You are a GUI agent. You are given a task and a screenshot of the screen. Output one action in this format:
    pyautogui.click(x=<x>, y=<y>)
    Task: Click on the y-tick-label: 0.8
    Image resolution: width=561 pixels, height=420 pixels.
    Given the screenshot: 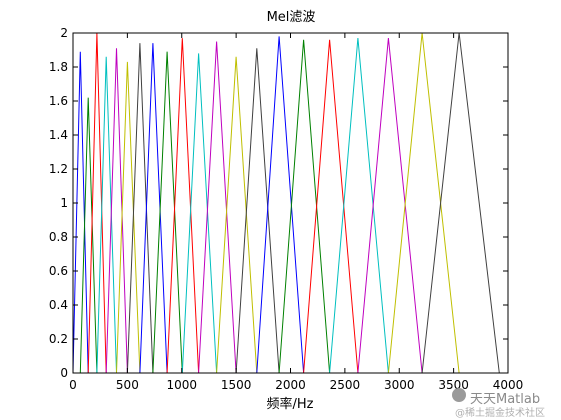 What is the action you would take?
    pyautogui.click(x=58, y=237)
    